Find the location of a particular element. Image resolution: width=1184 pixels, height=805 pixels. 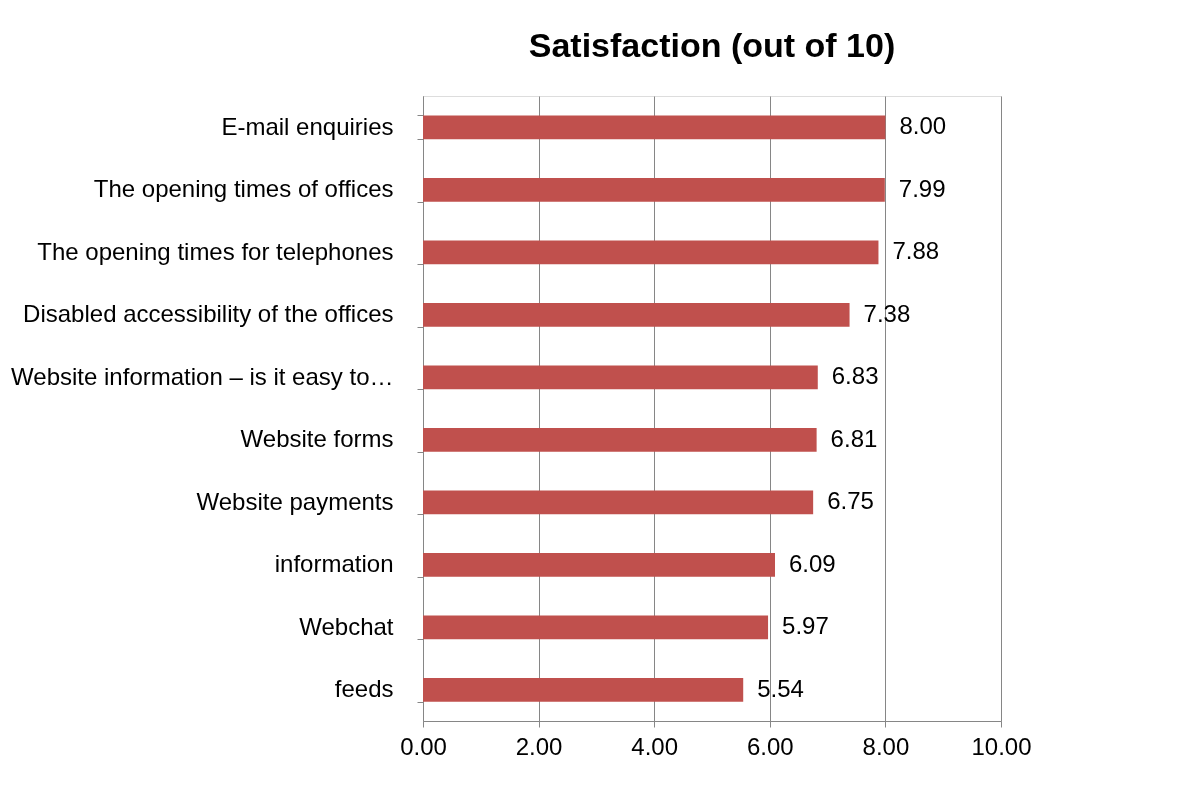

data-label: 6.83 is located at coordinates (855, 376).